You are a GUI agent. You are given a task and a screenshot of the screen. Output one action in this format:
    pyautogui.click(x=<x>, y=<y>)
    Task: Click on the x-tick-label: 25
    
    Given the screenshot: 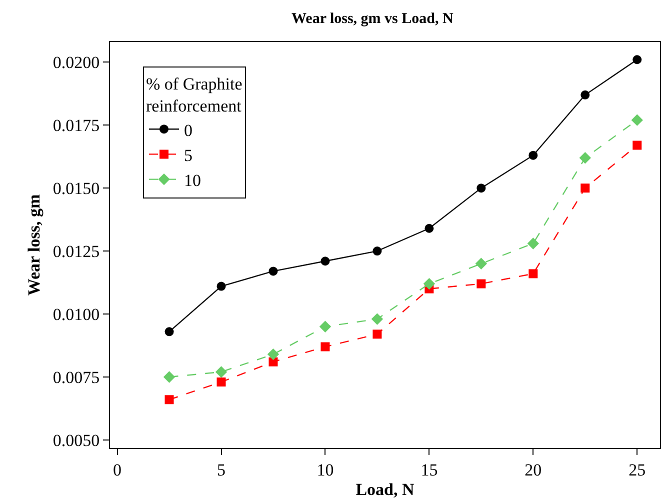 What is the action you would take?
    pyautogui.click(x=637, y=470)
    